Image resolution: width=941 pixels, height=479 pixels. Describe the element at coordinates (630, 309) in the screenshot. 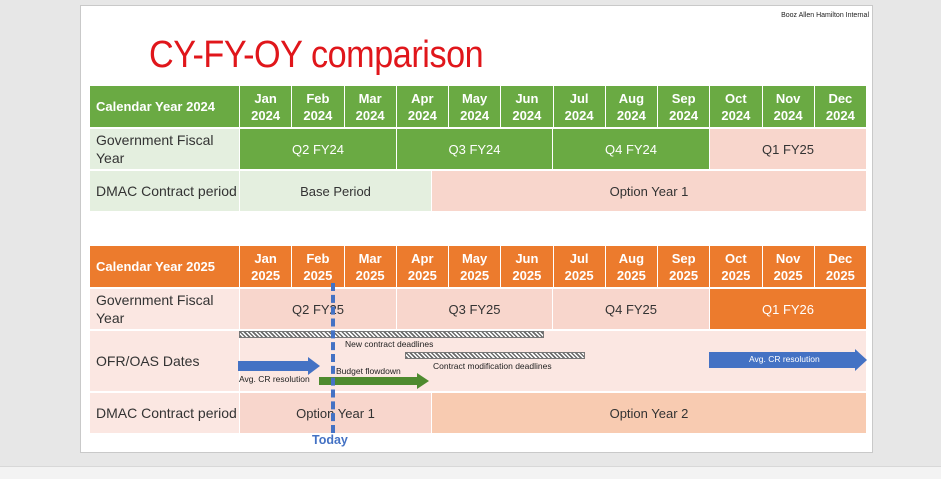

I see `quarter-q4-fy25: Q4 FY25` at that location.